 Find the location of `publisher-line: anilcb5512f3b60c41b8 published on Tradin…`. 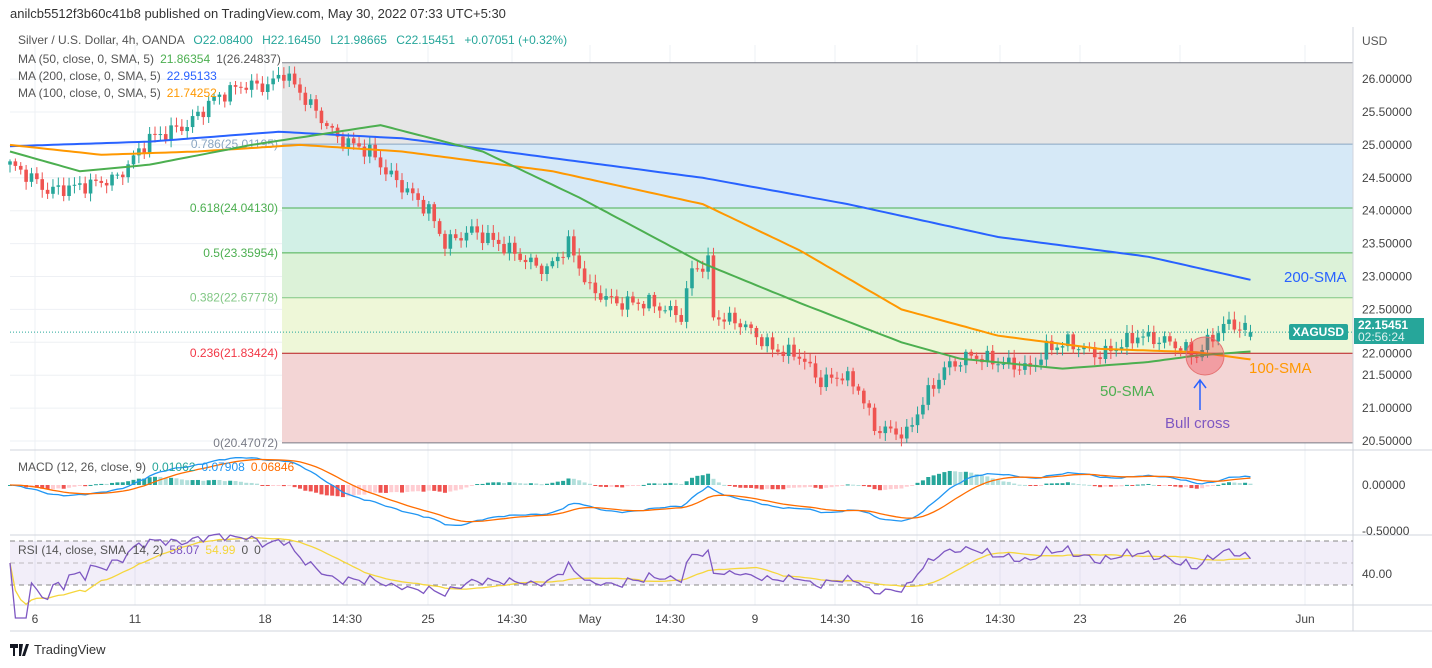

publisher-line: anilcb5512f3b60c41b8 published on Tradin… is located at coordinates (258, 13).